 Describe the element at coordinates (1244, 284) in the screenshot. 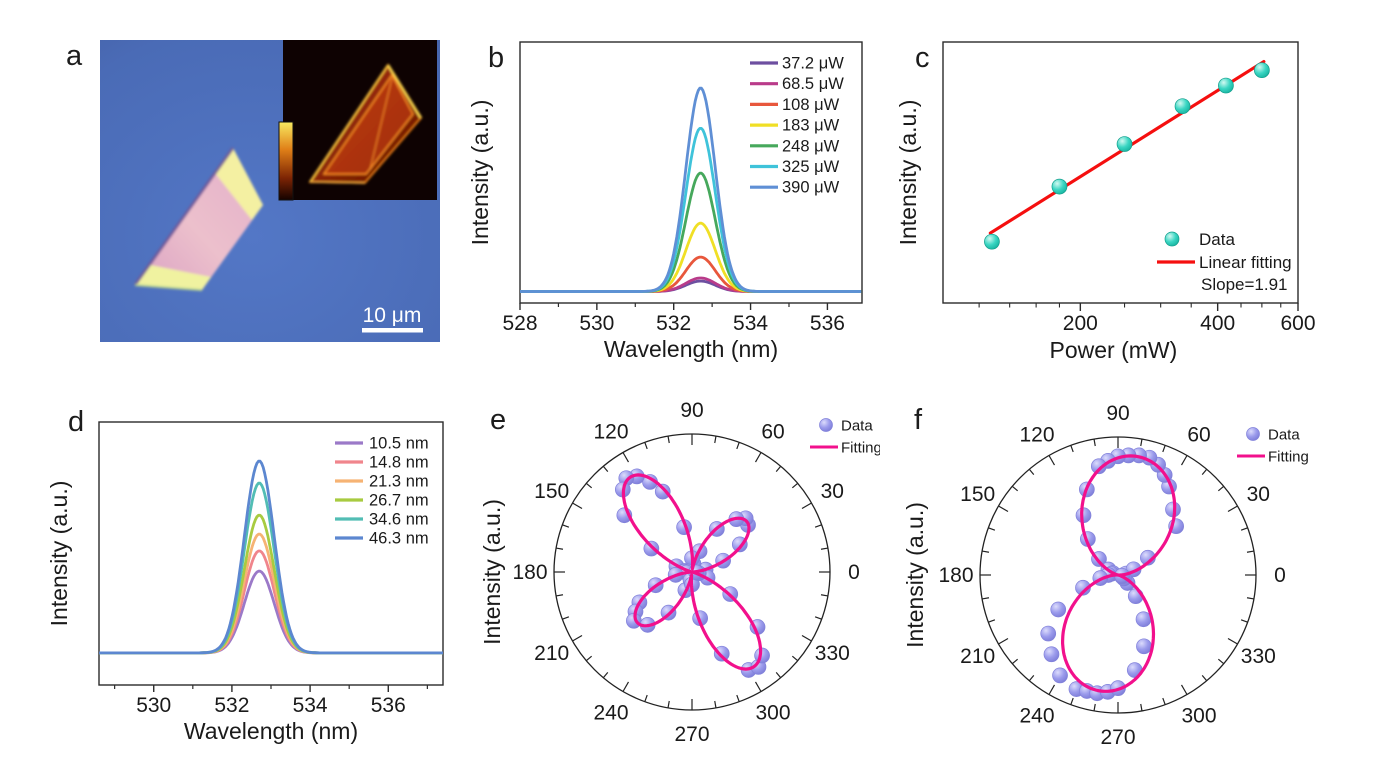

I see `slope-annotation: Slope=1.91` at that location.